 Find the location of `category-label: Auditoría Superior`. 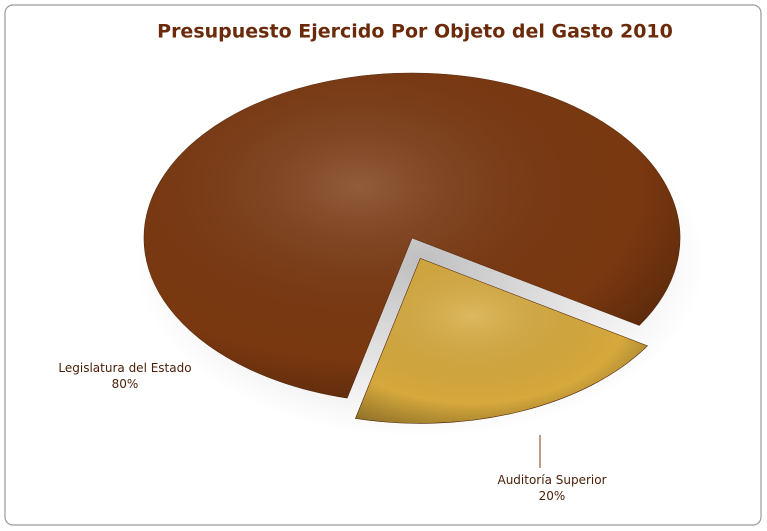

category-label: Auditoría Superior is located at coordinates (551, 480).